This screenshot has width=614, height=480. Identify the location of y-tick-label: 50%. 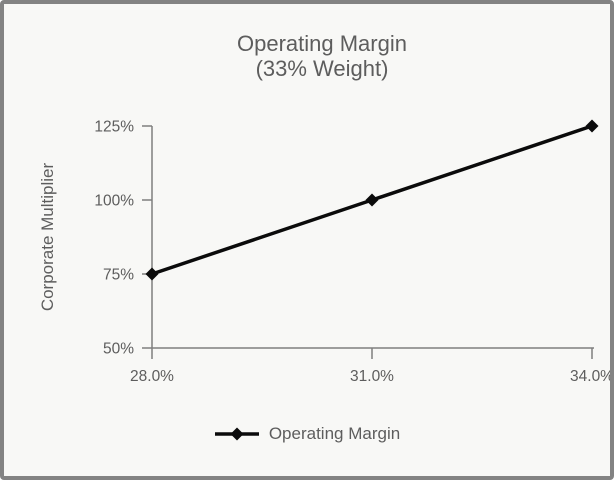
(118, 349).